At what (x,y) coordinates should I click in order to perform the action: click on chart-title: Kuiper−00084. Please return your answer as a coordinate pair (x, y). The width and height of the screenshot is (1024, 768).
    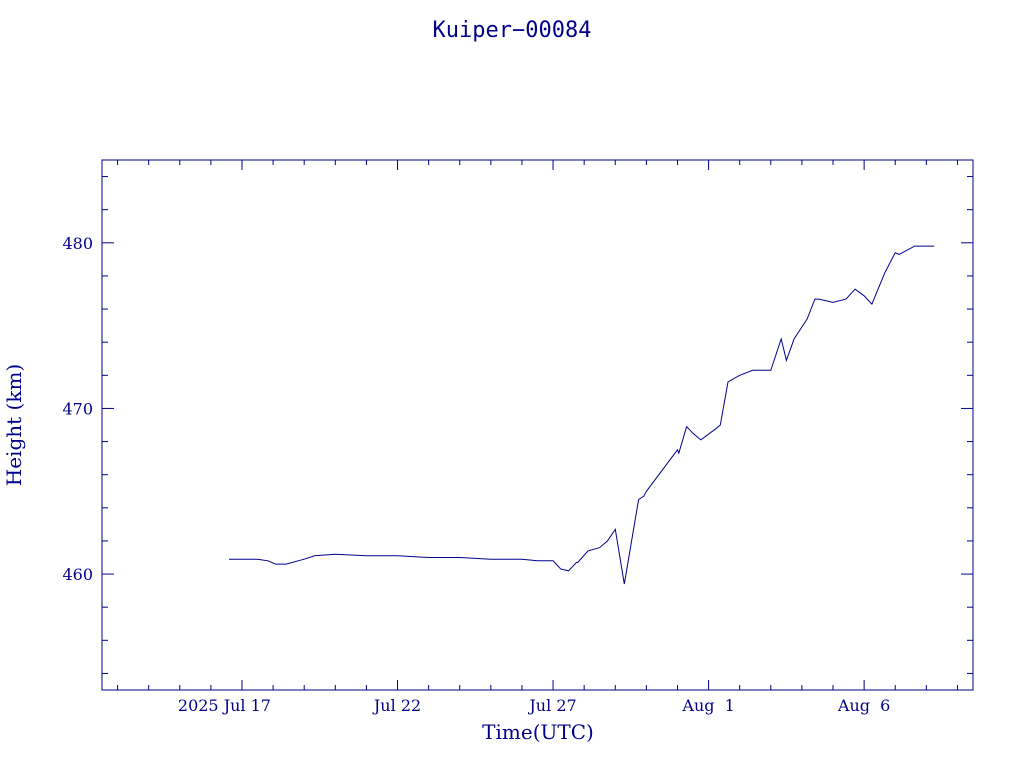
    Looking at the image, I should click on (512, 30).